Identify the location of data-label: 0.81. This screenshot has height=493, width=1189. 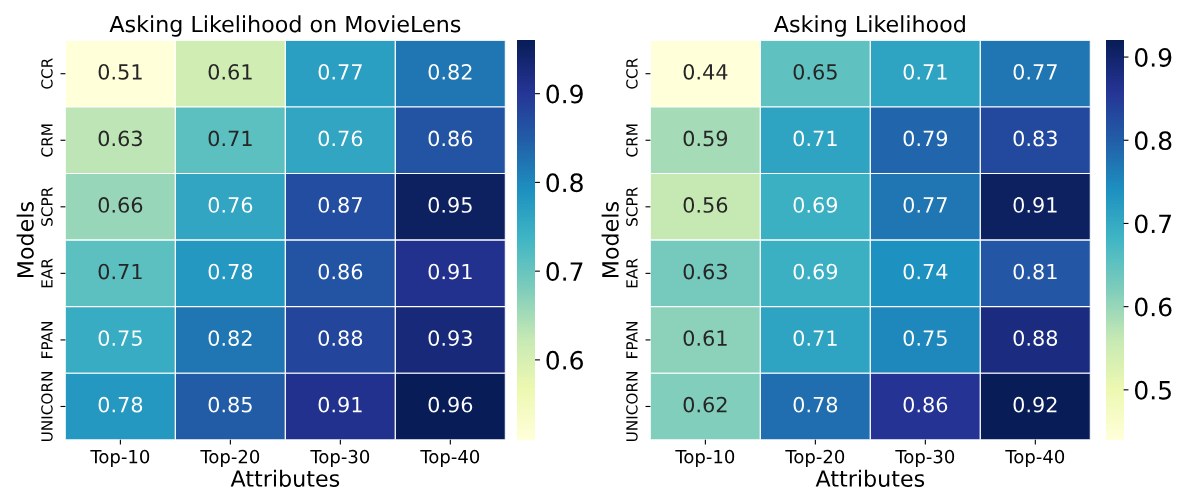
(1035, 271).